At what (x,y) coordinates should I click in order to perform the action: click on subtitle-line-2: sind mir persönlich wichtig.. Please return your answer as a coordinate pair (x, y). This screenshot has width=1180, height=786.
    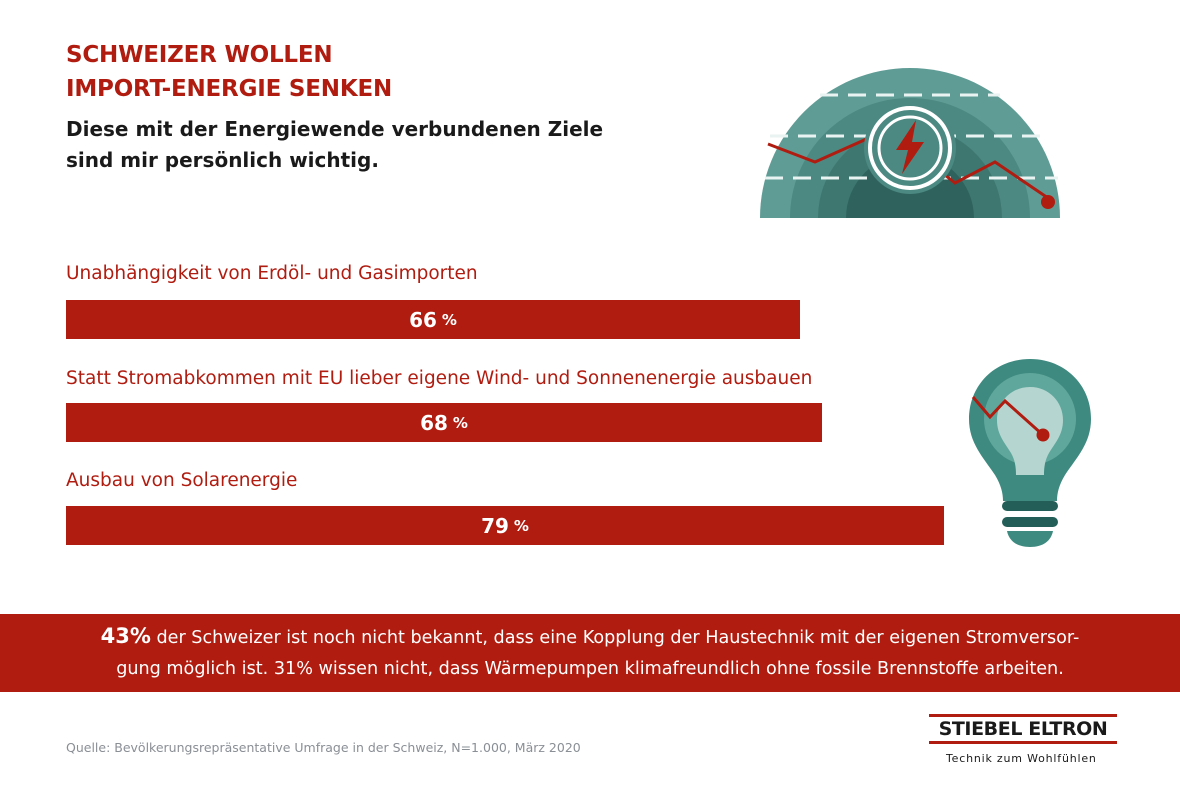
    Looking at the image, I should click on (222, 160).